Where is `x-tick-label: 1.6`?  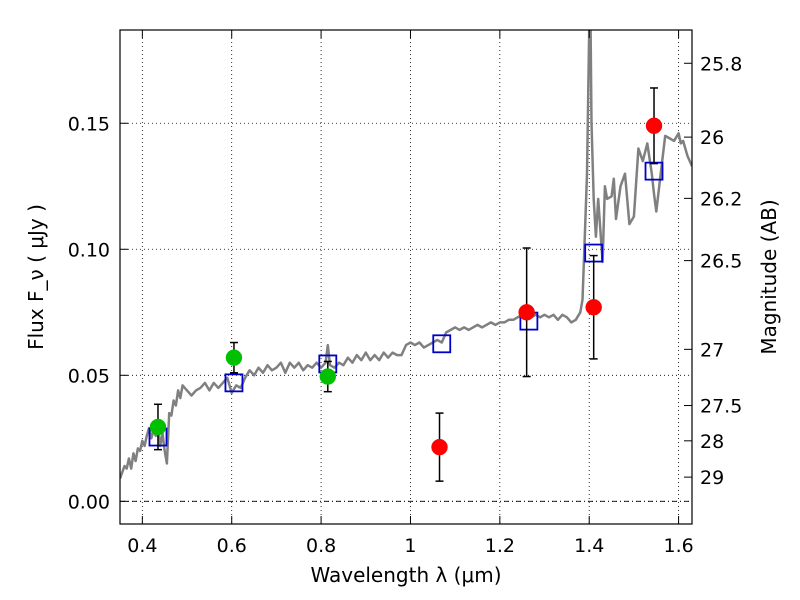 x-tick-label: 1.6 is located at coordinates (678, 546).